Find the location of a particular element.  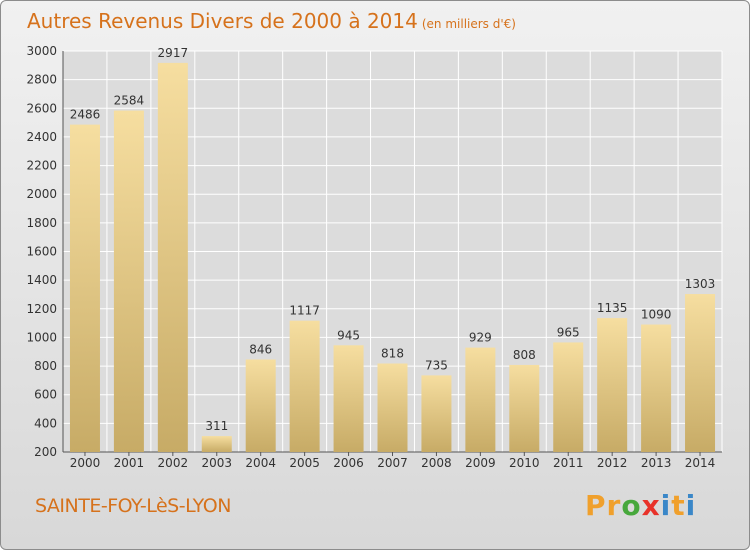

bar-value-label: 929 is located at coordinates (480, 338).